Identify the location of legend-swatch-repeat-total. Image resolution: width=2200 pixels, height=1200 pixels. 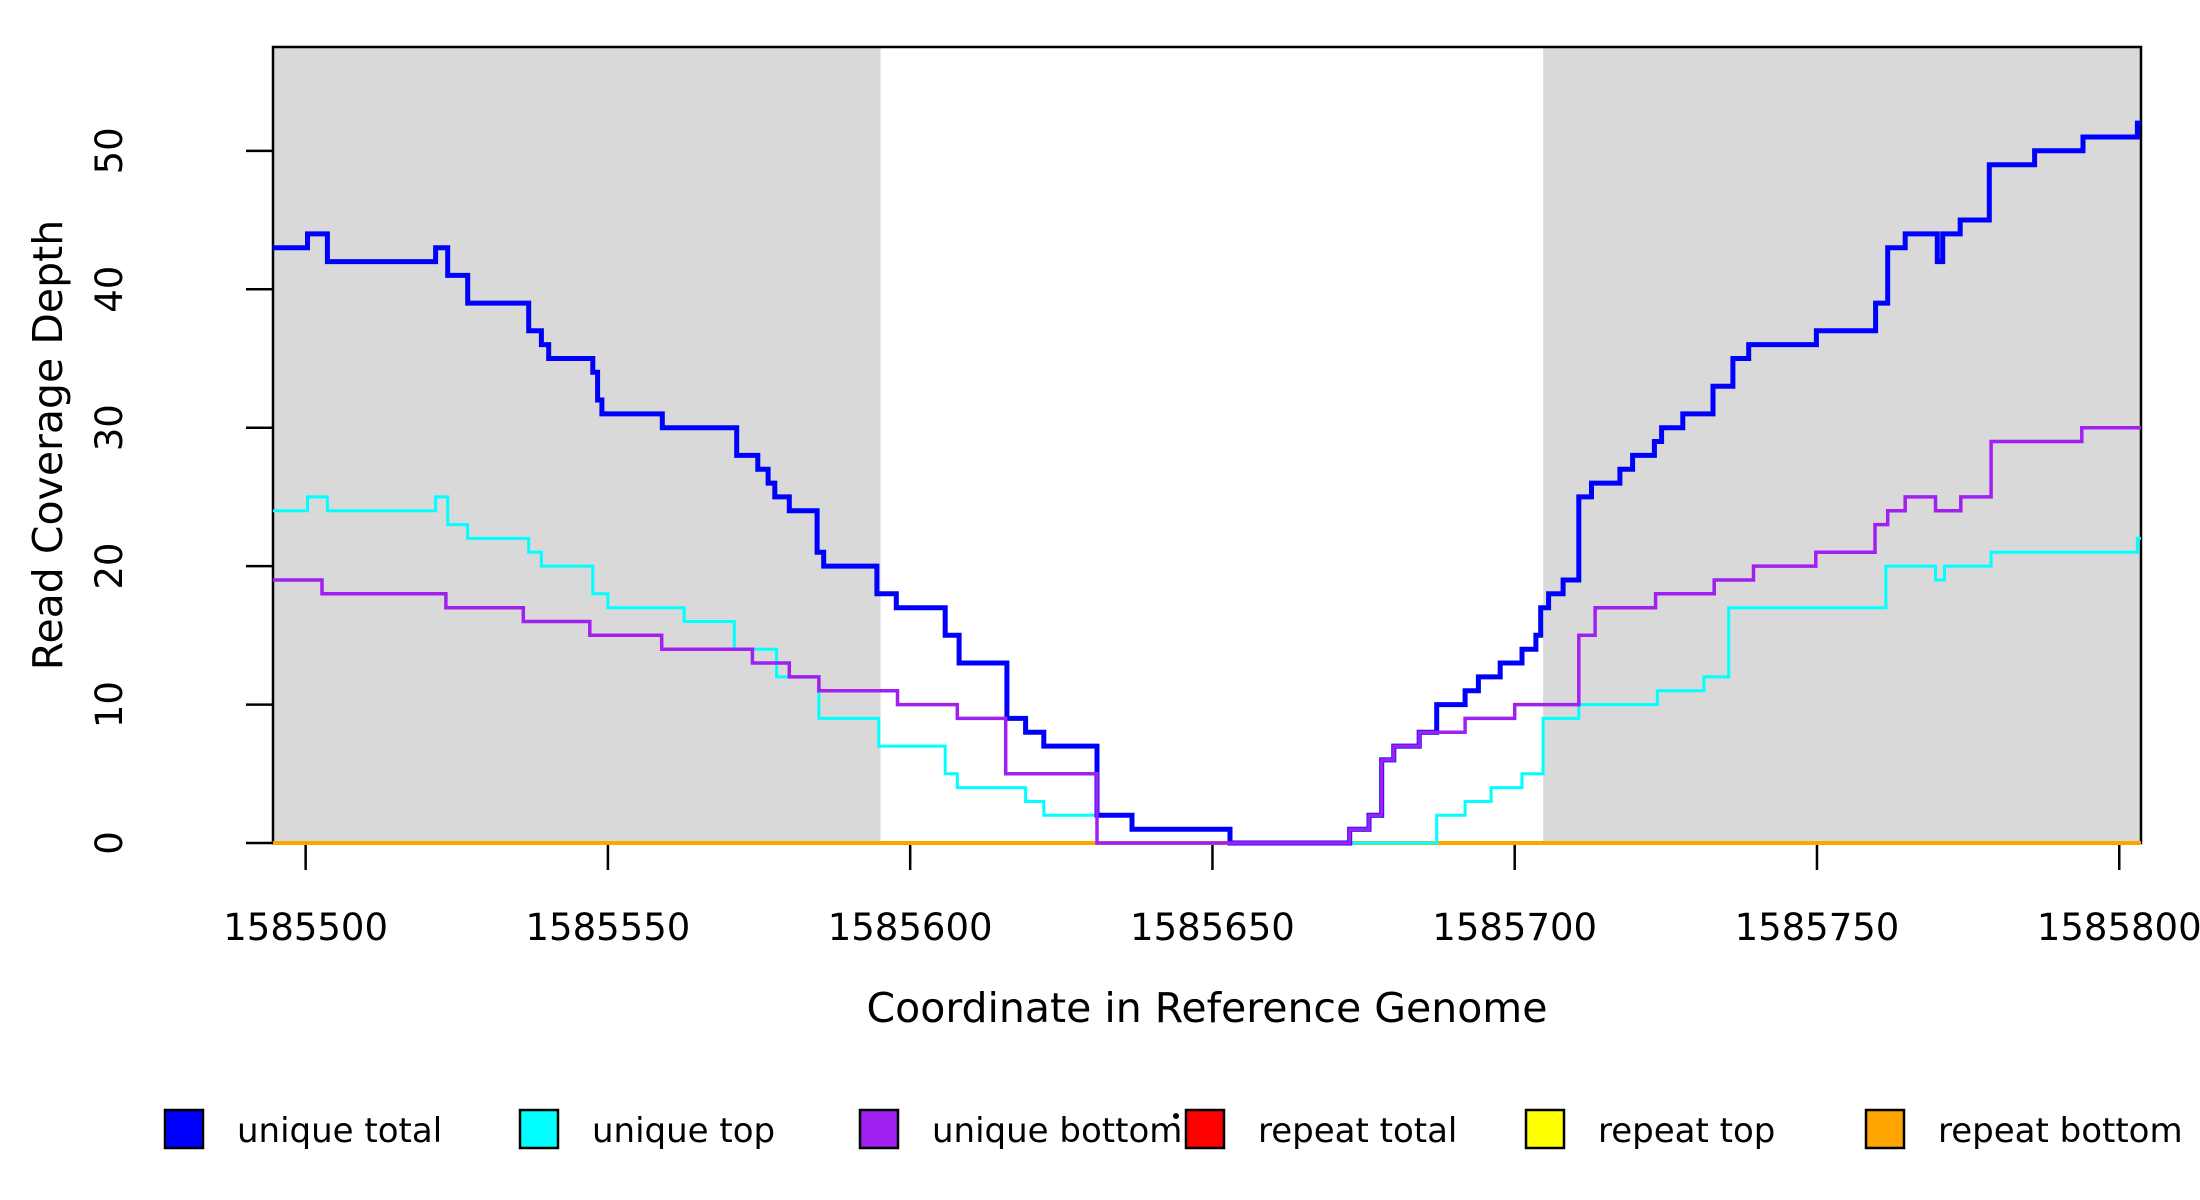
(1205, 1129).